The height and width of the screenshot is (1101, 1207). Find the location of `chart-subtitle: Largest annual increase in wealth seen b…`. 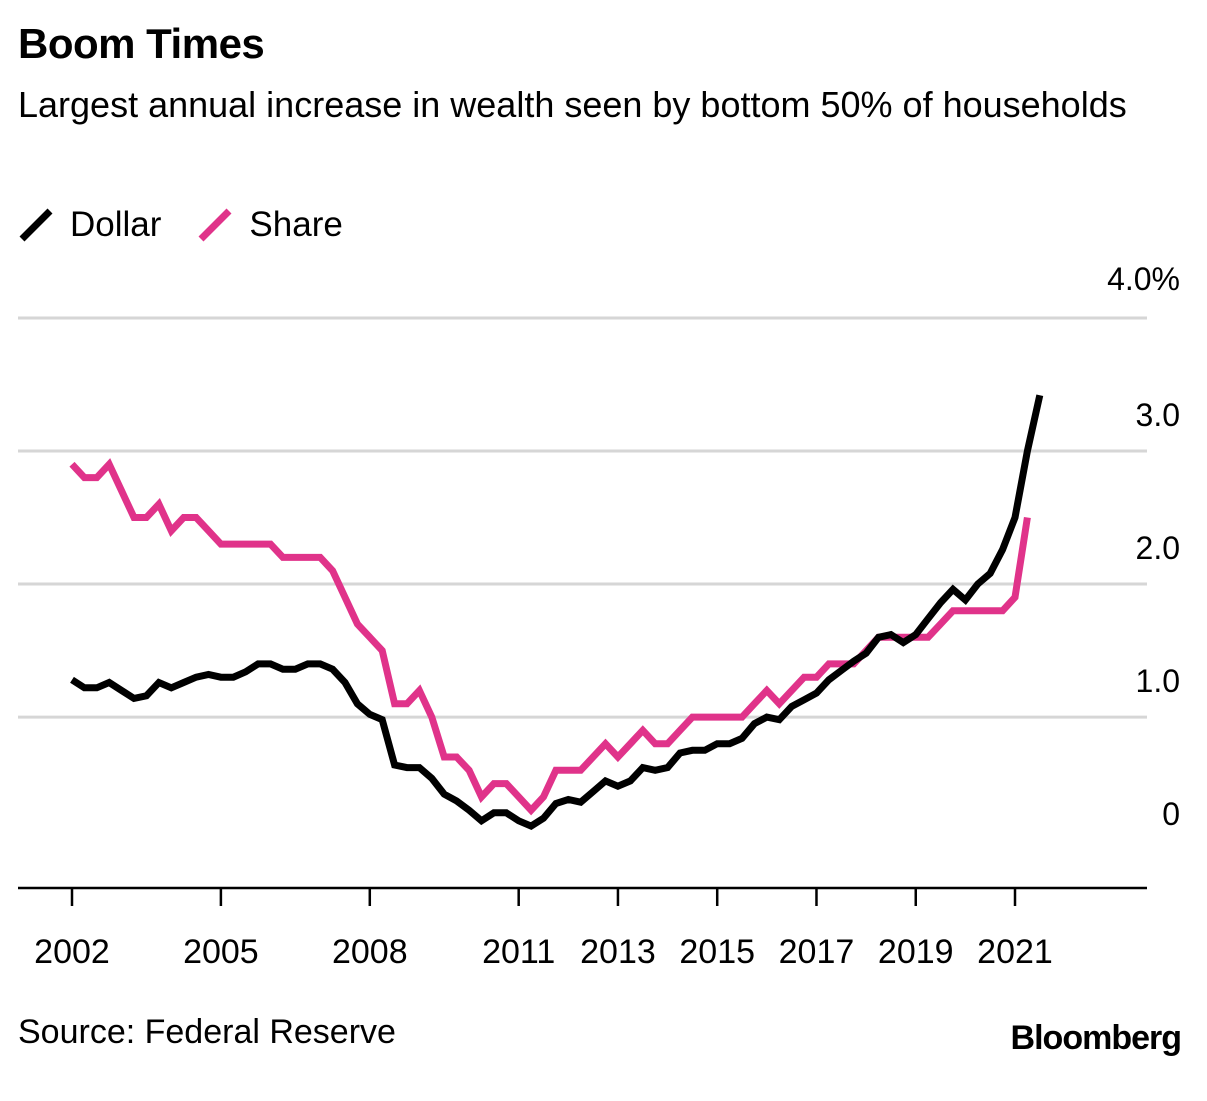

chart-subtitle: Largest annual increase in wealth seen b… is located at coordinates (572, 104).